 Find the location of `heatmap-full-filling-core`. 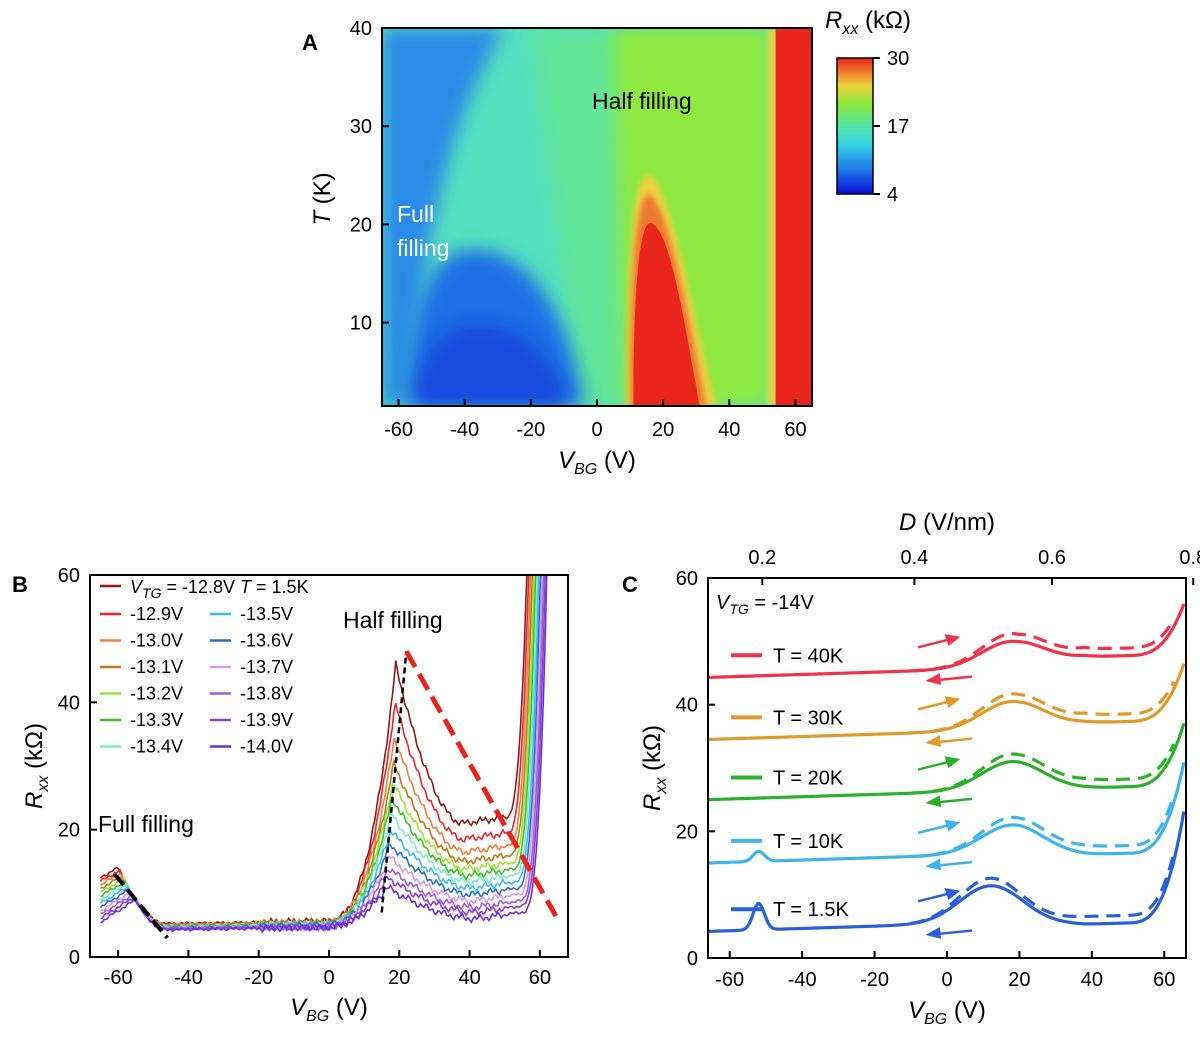

heatmap-full-filling-core is located at coordinates (491, 365).